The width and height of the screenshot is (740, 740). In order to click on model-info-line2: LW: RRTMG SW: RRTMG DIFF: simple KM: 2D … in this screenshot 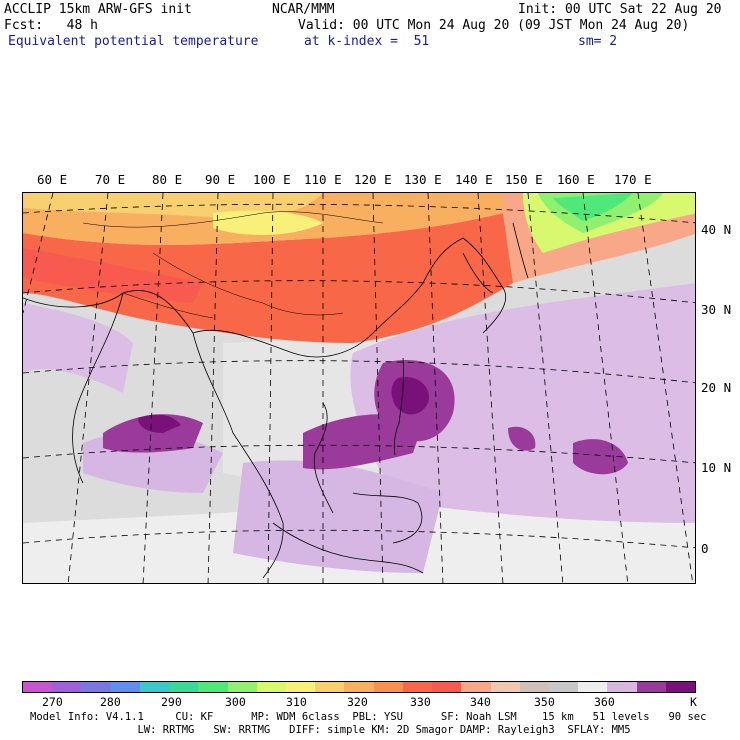, I will do `click(330, 730)`.